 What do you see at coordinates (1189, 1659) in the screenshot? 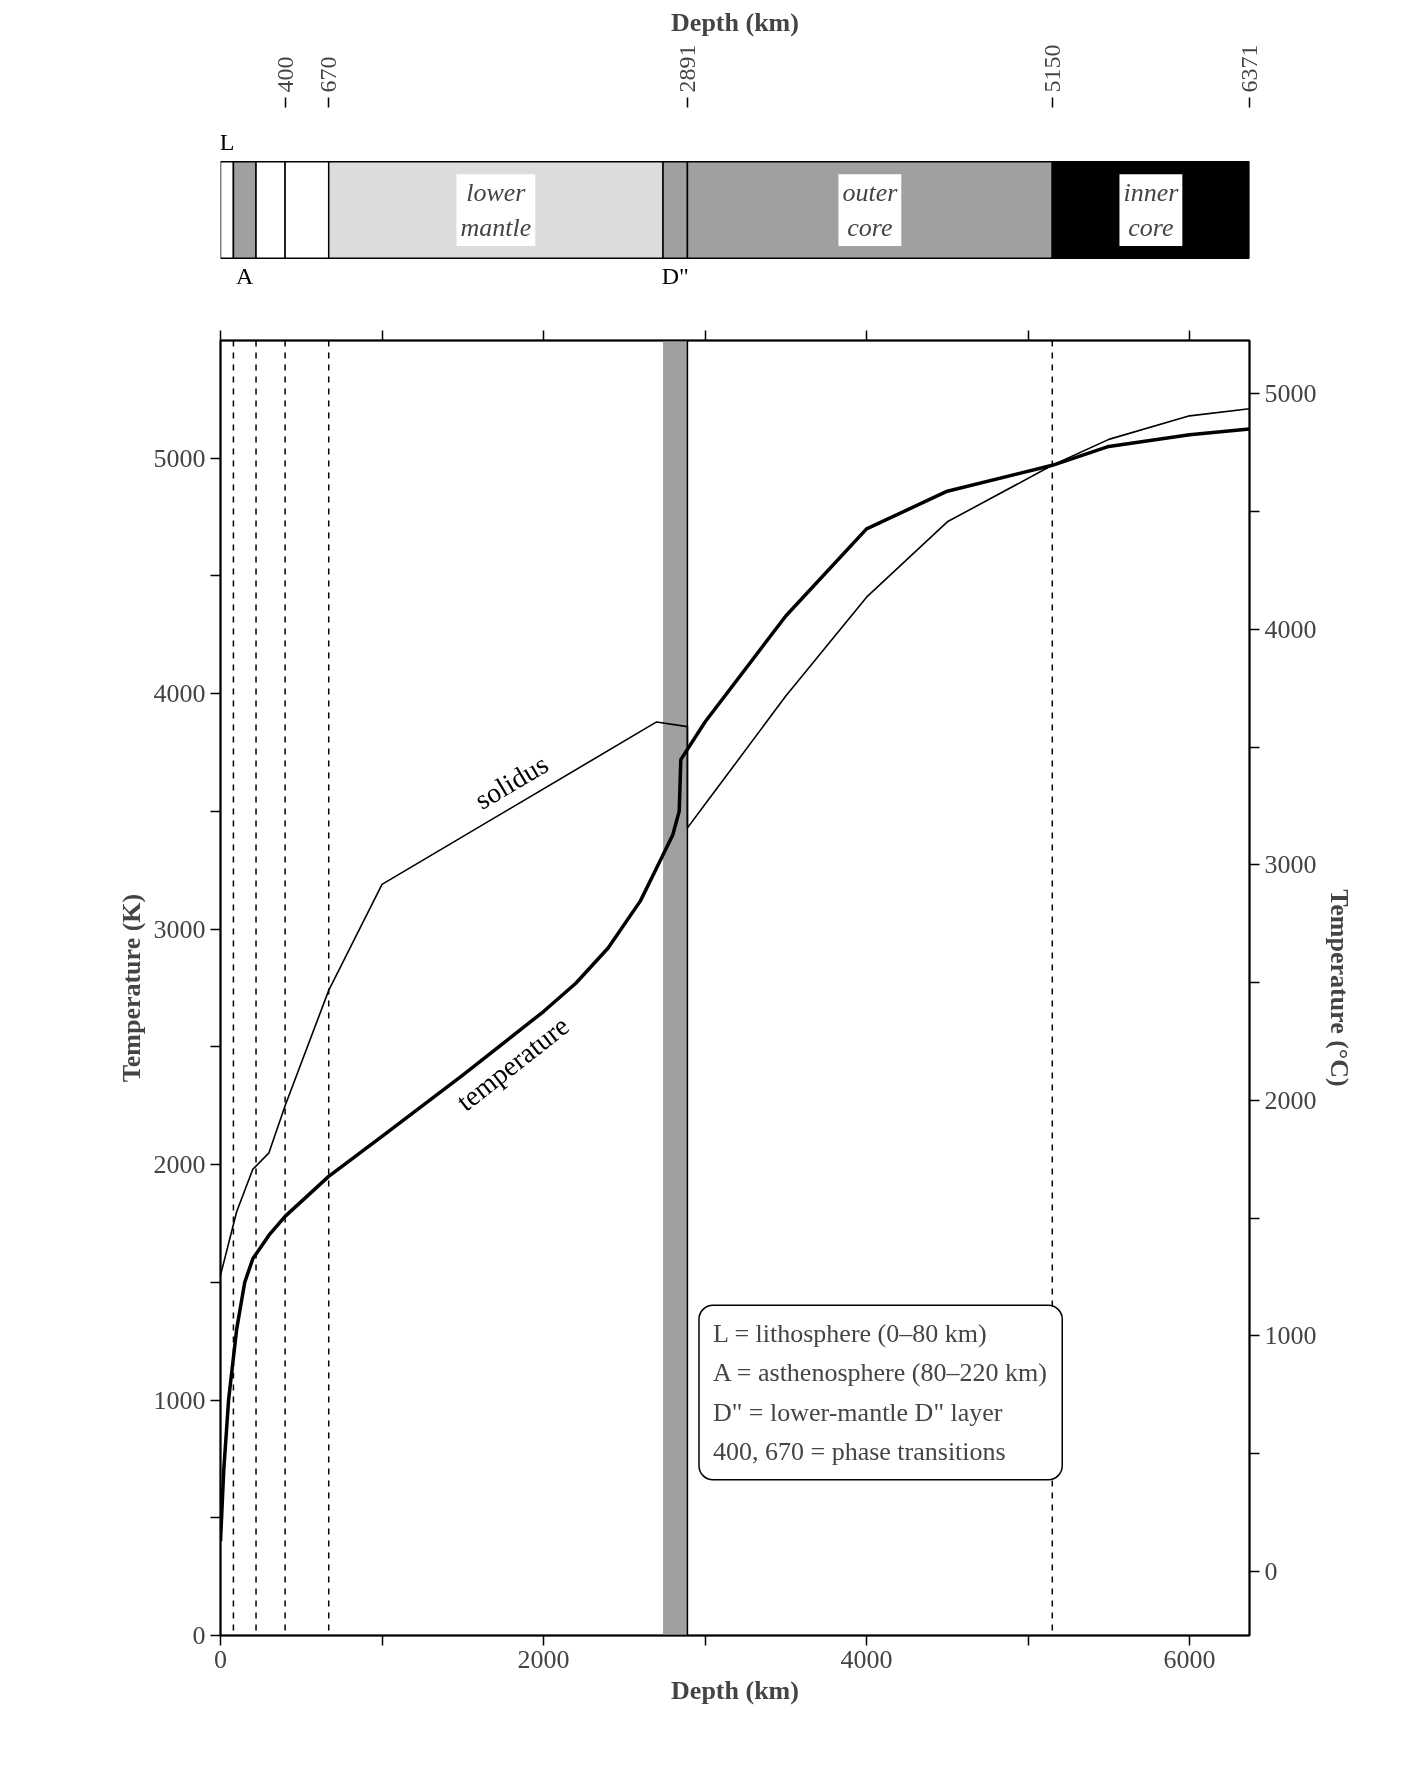
I see `x-tick-label: 6000` at bounding box center [1189, 1659].